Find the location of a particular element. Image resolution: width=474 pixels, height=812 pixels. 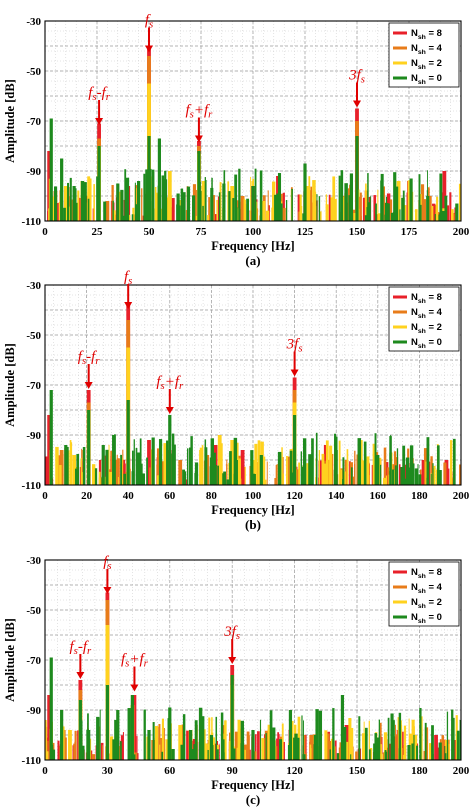

x-tick-label: 200 is located at coordinates (461, 496).